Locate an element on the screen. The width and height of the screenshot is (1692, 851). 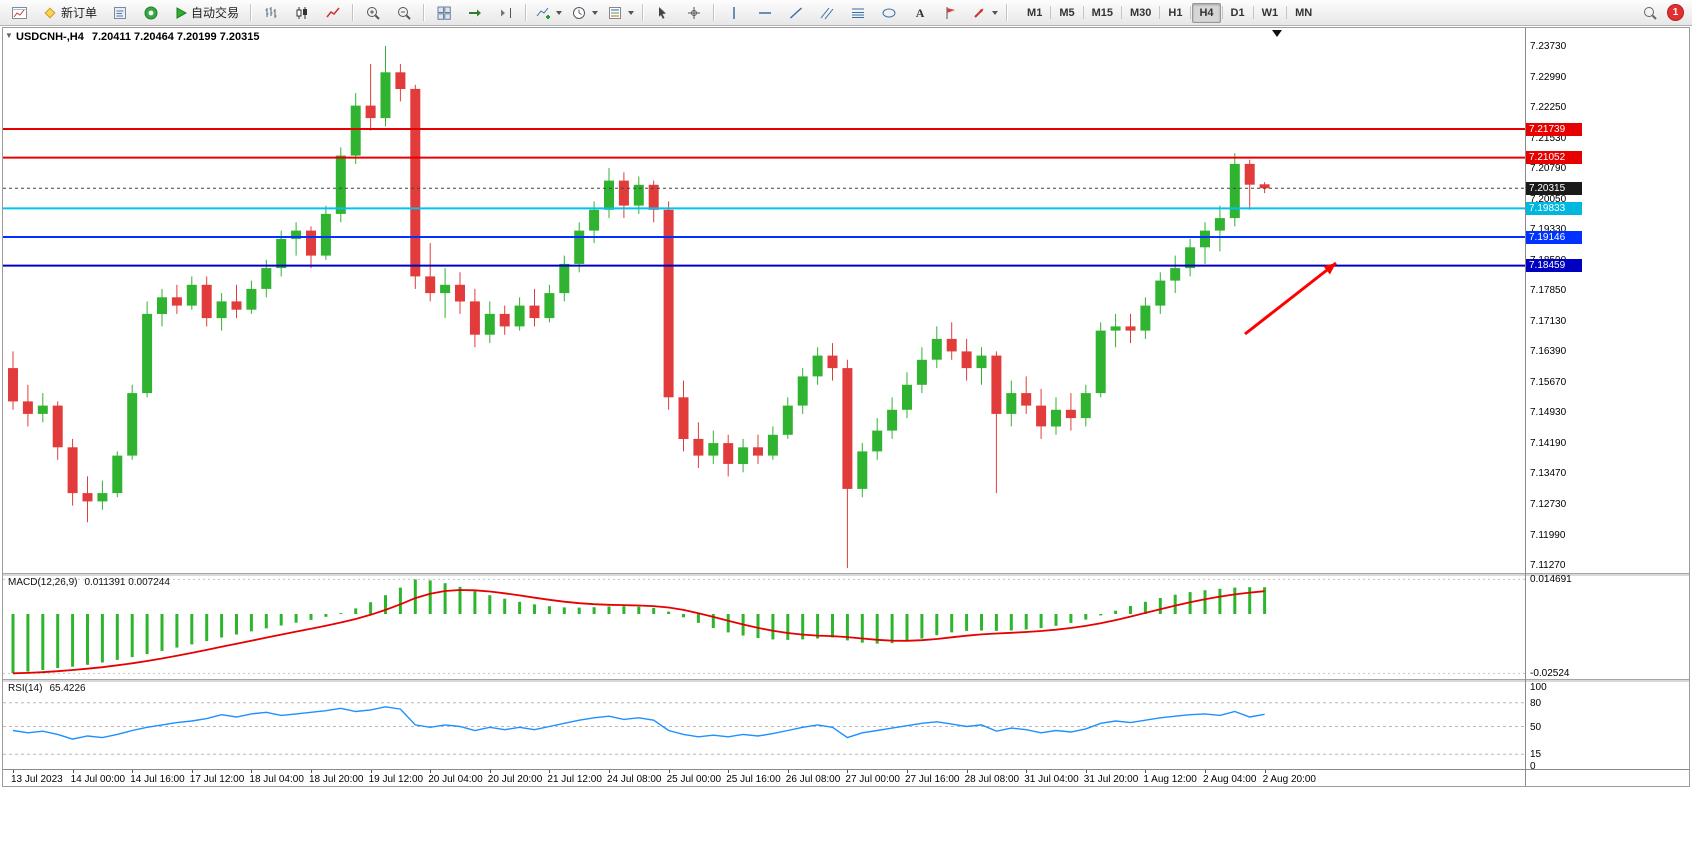
timeframe-h4: H4 is located at coordinates (1206, 12).